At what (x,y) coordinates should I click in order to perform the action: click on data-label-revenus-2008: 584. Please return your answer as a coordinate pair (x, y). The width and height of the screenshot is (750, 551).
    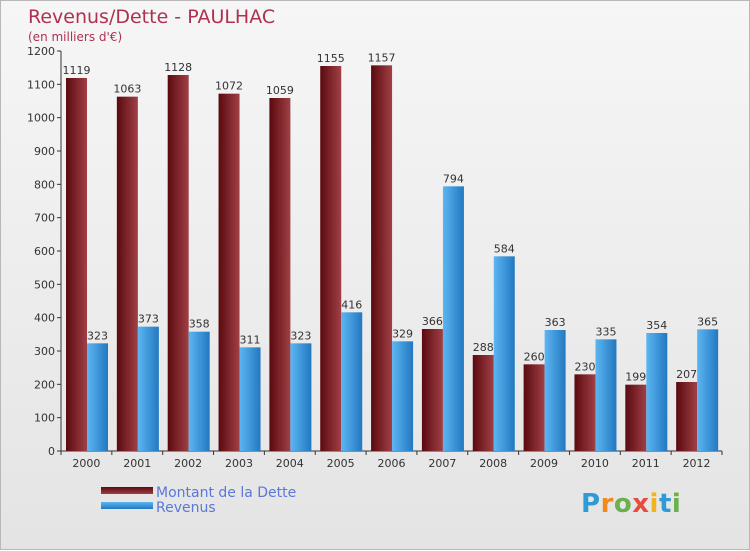
    Looking at the image, I should click on (504, 248).